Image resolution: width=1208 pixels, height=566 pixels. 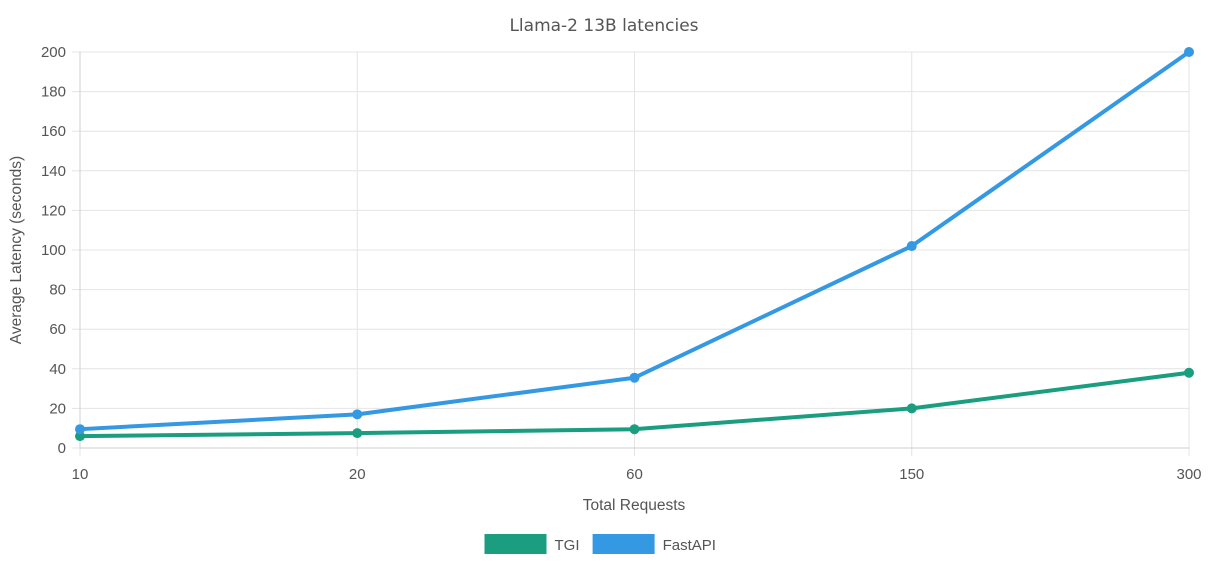 What do you see at coordinates (53, 92) in the screenshot?
I see `y-tick-label: 180` at bounding box center [53, 92].